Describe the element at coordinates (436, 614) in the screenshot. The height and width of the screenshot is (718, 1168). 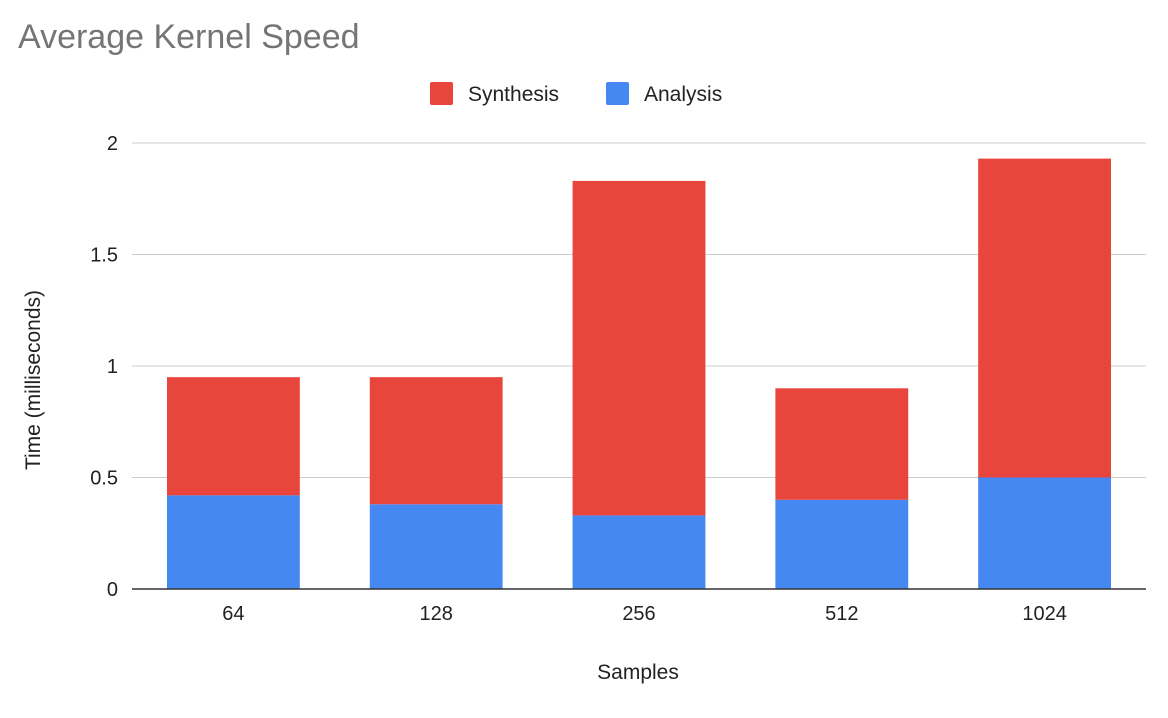
I see `x-tick-label: 128` at that location.